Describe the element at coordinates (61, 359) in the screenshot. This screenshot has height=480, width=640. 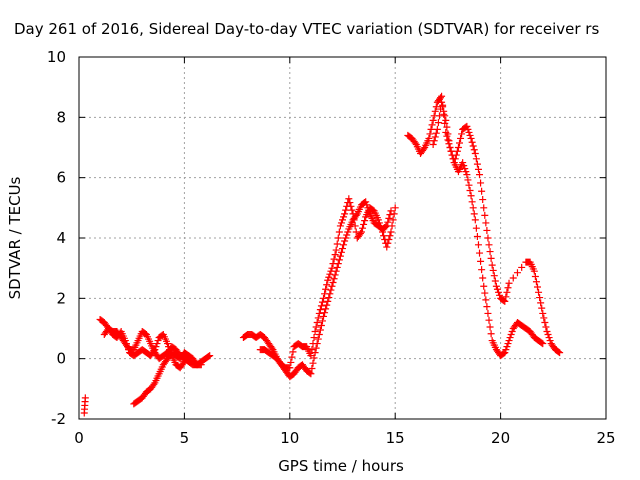
I see `y-tick-label: 0` at that location.